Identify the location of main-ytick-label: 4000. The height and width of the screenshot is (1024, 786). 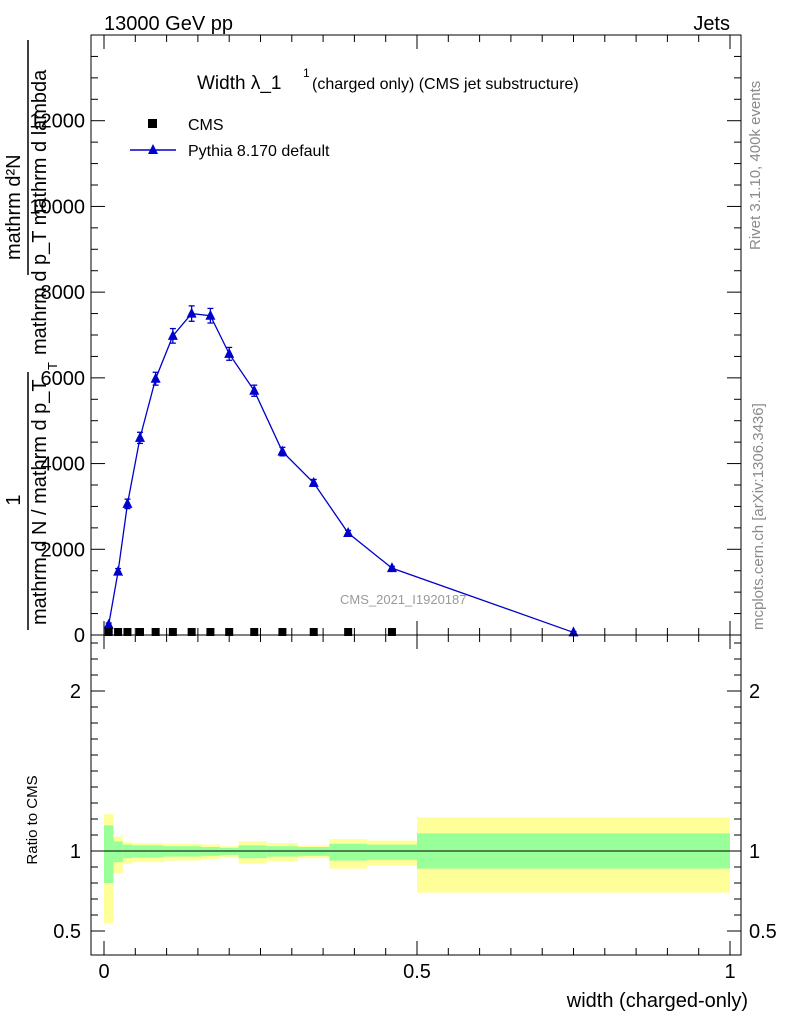
(63, 465).